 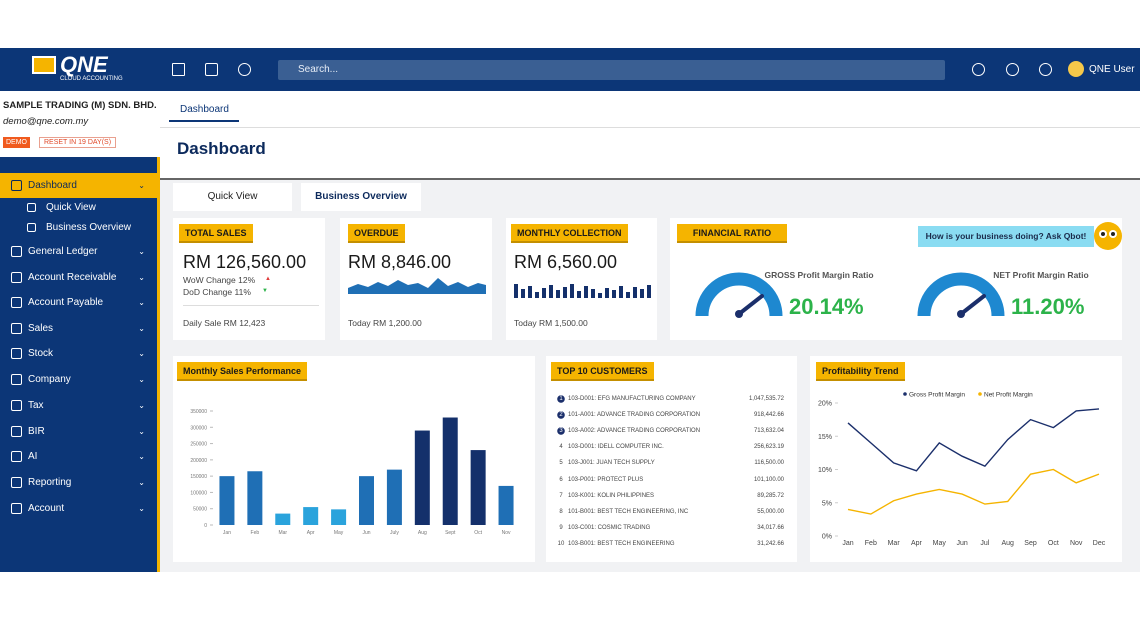 What do you see at coordinates (819, 275) in the screenshot?
I see `ratio-label: GROSS Profit Margin Ratio` at bounding box center [819, 275].